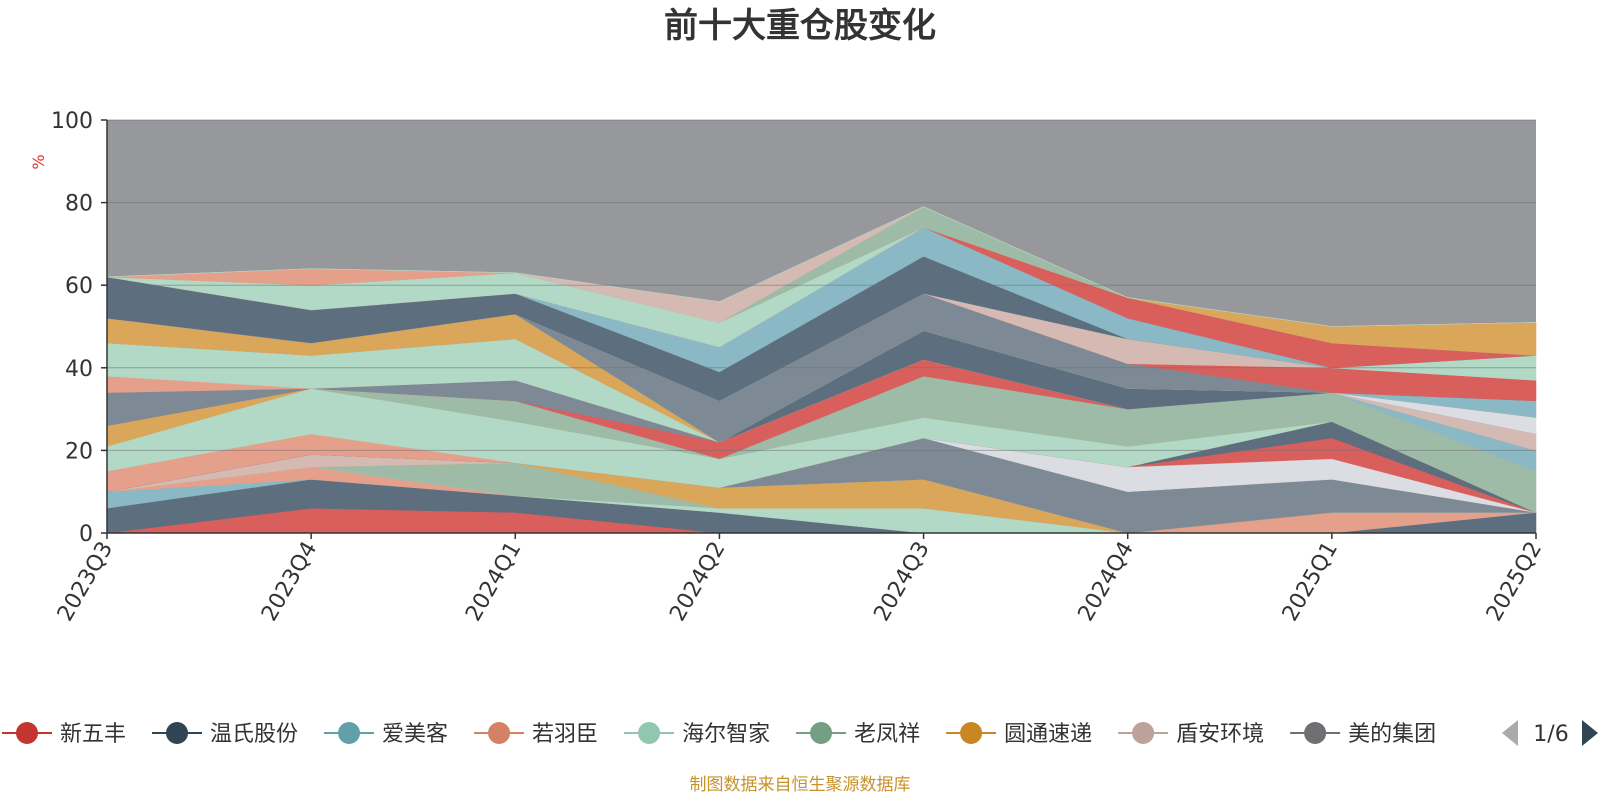 The height and width of the screenshot is (800, 1600). Describe the element at coordinates (565, 734) in the screenshot. I see `legend-label: 若羽臣` at that location.